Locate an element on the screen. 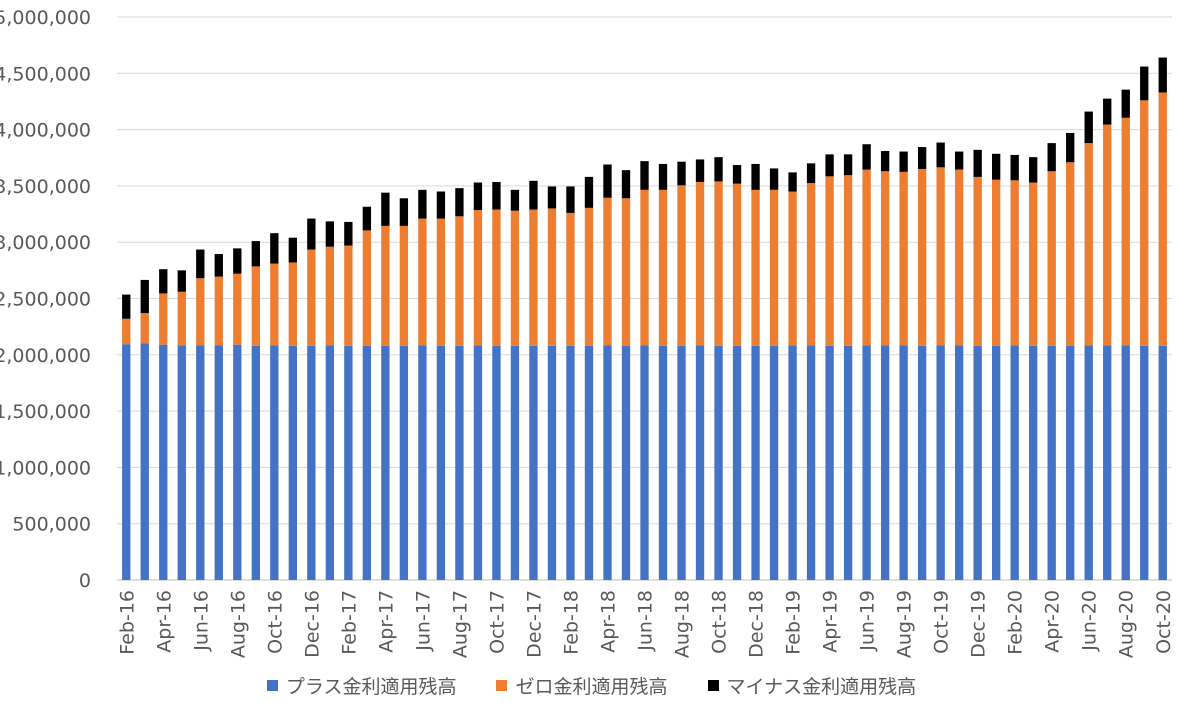 This screenshot has width=1183, height=714. x-tick-label: Jun-19 is located at coordinates (868, 621).